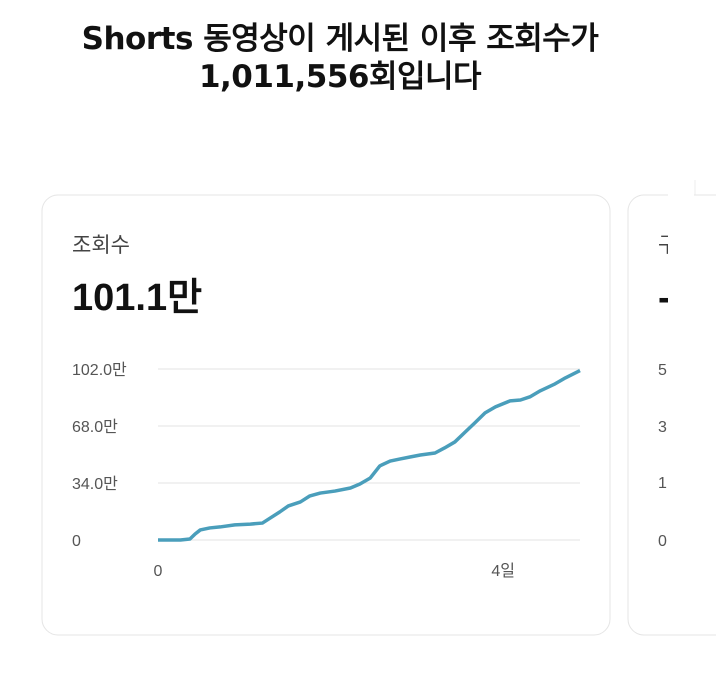 Image resolution: width=716 pixels, height=673 pixels. I want to click on y-tick-label: 3, so click(662, 427).